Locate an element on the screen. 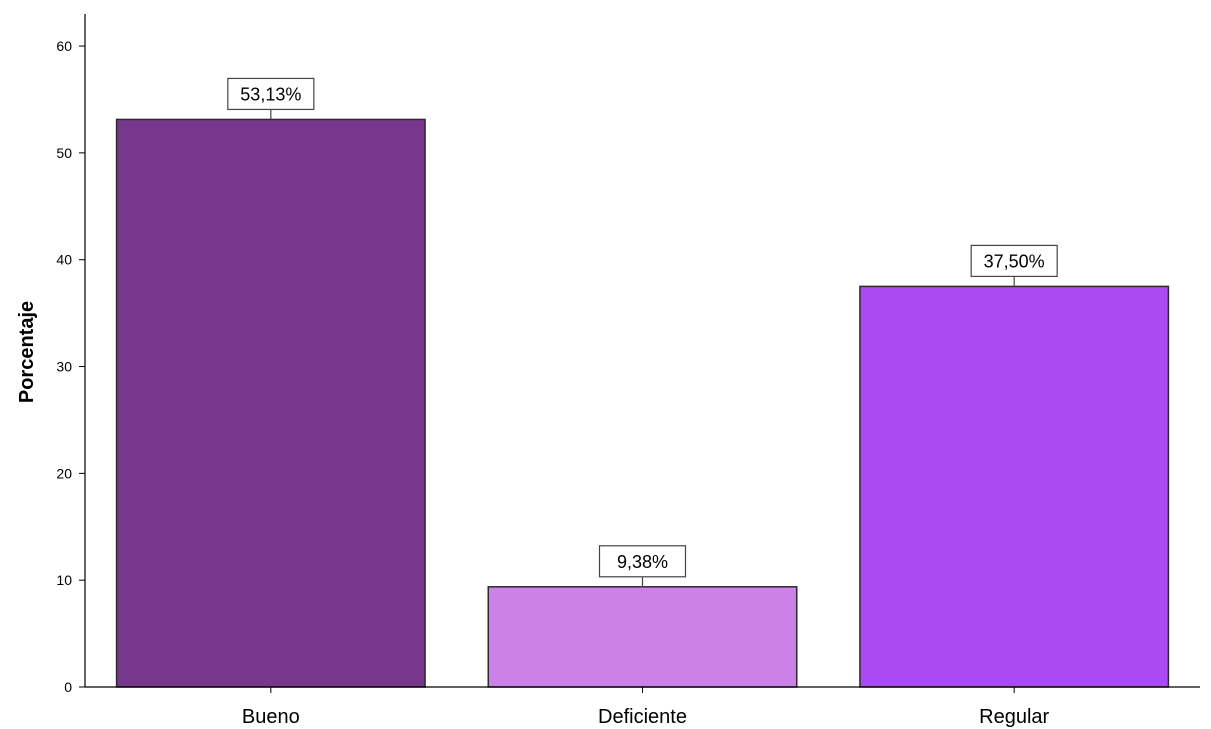  y-axis-ticks: 0 10 20 30 40 50 60 is located at coordinates (70, 366).